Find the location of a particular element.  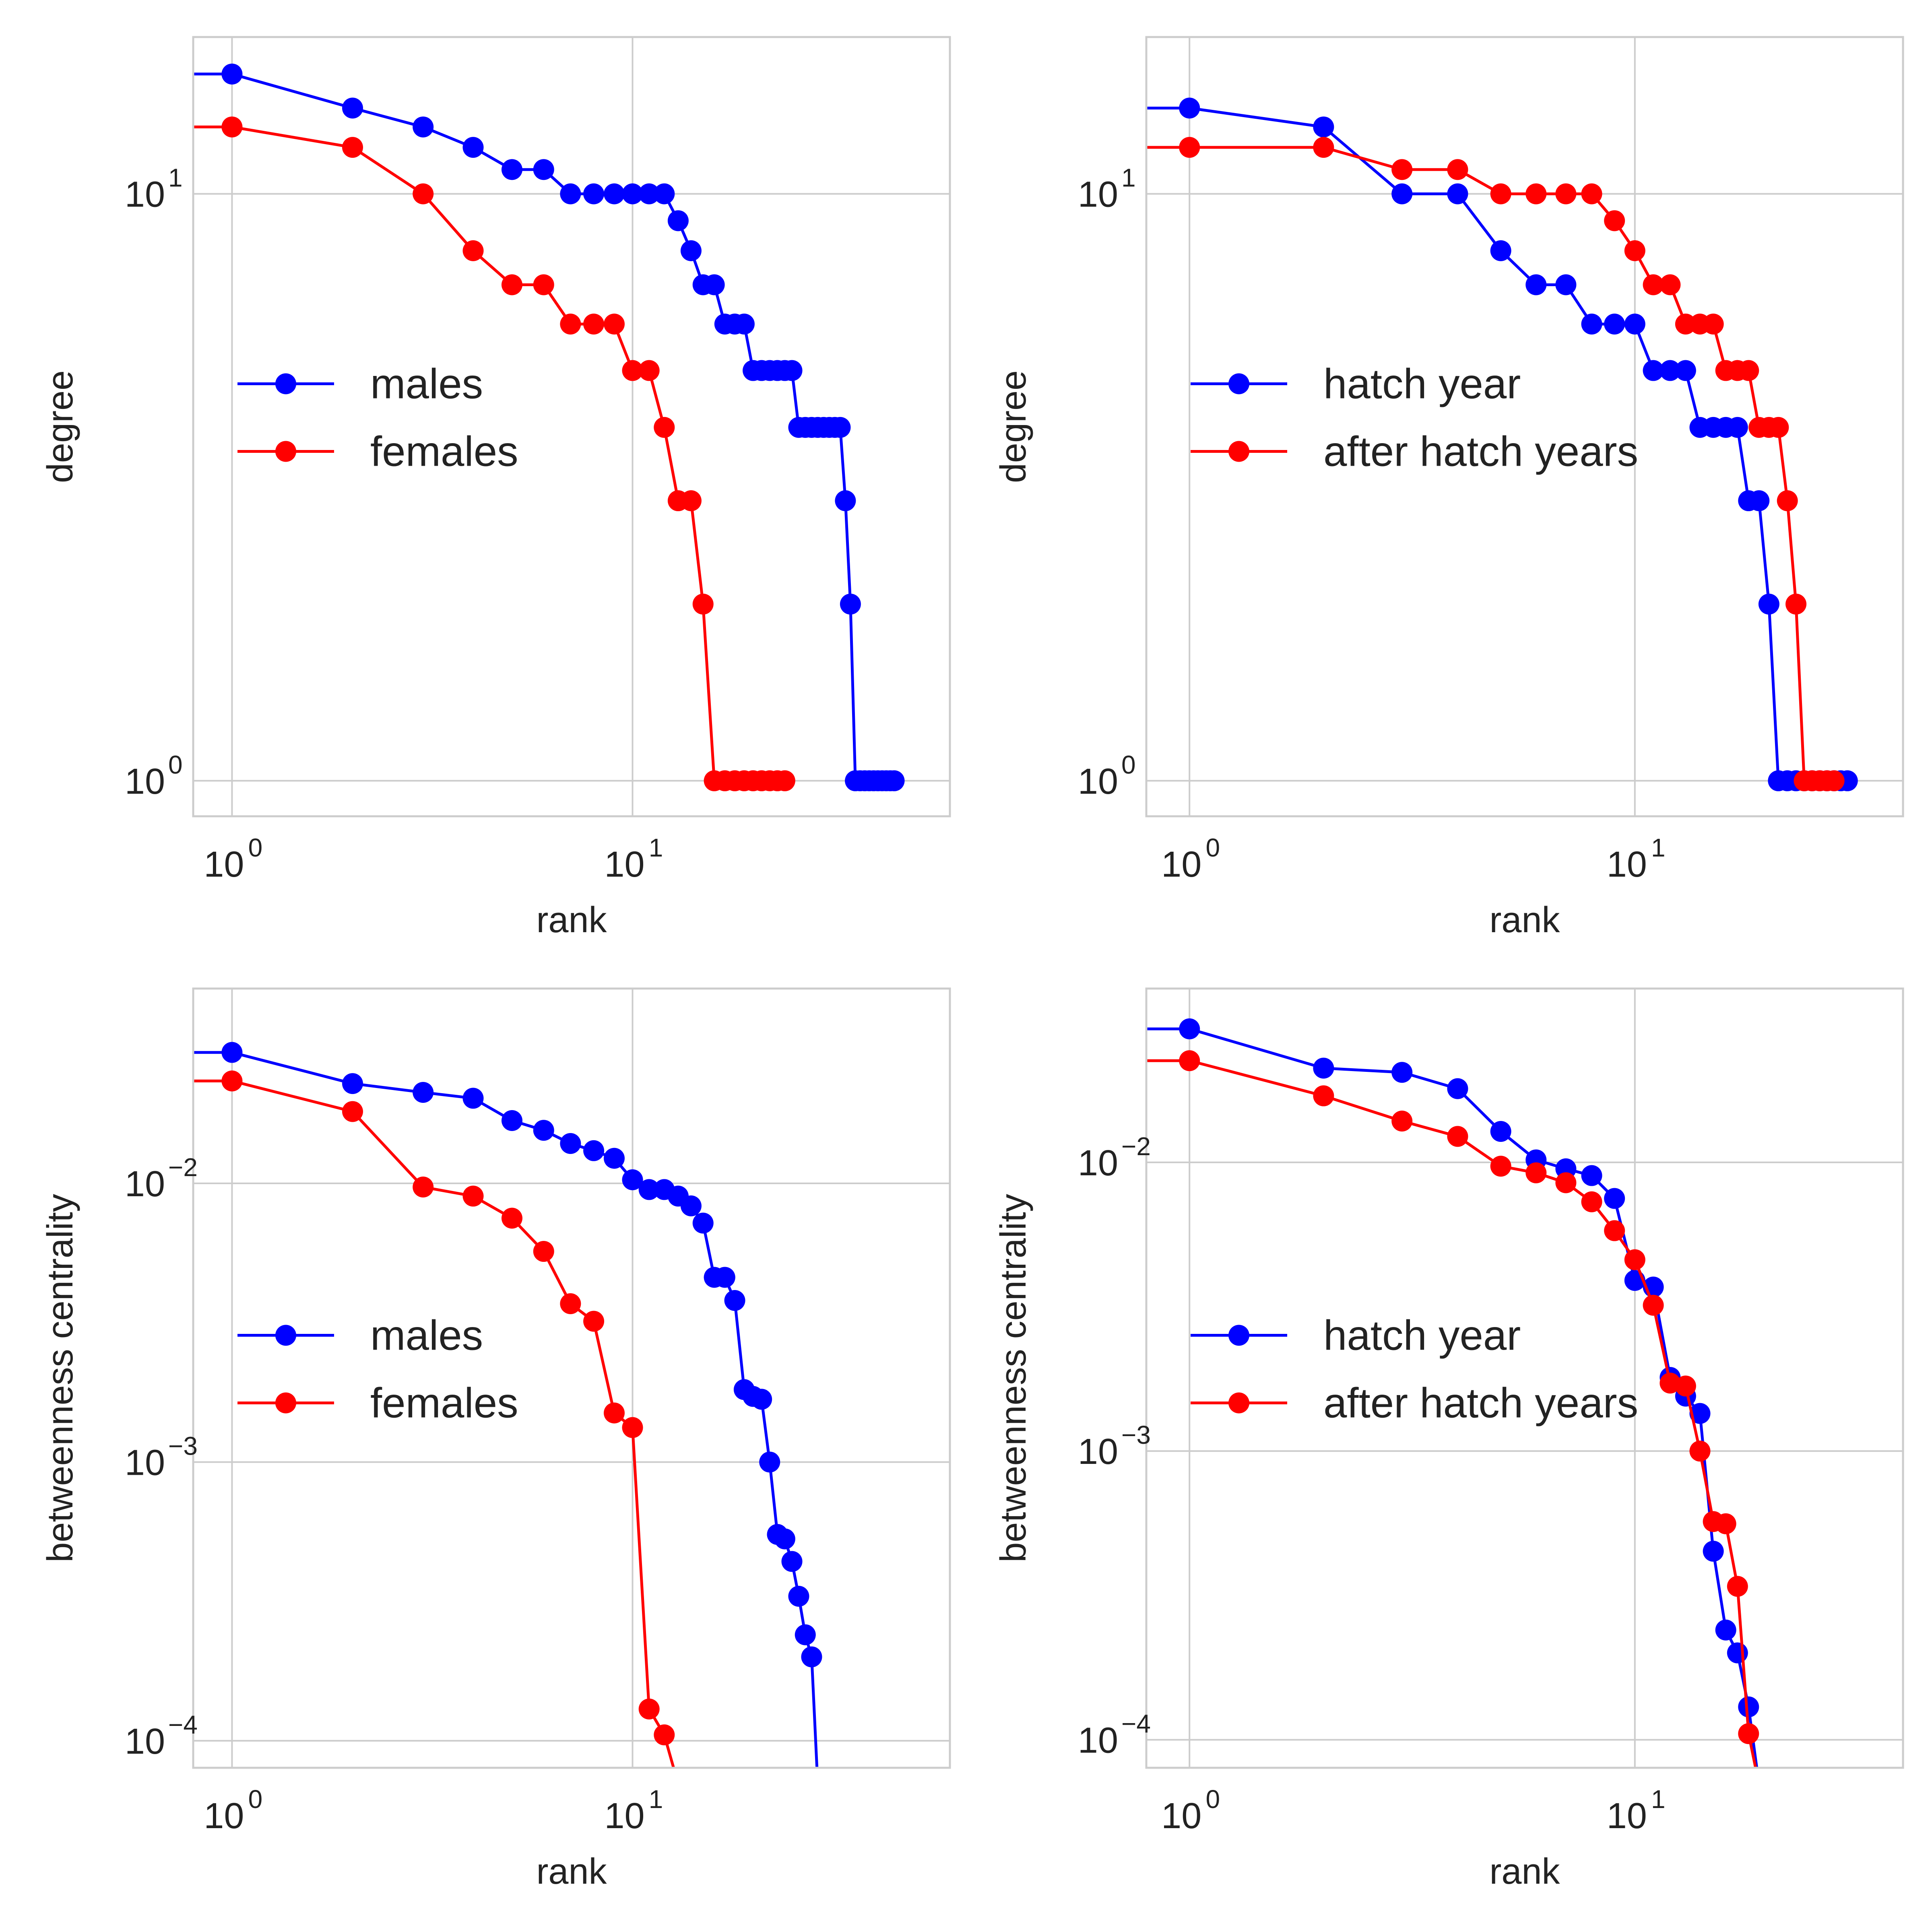

y-tick-exponent: −3 is located at coordinates (183, 1445).